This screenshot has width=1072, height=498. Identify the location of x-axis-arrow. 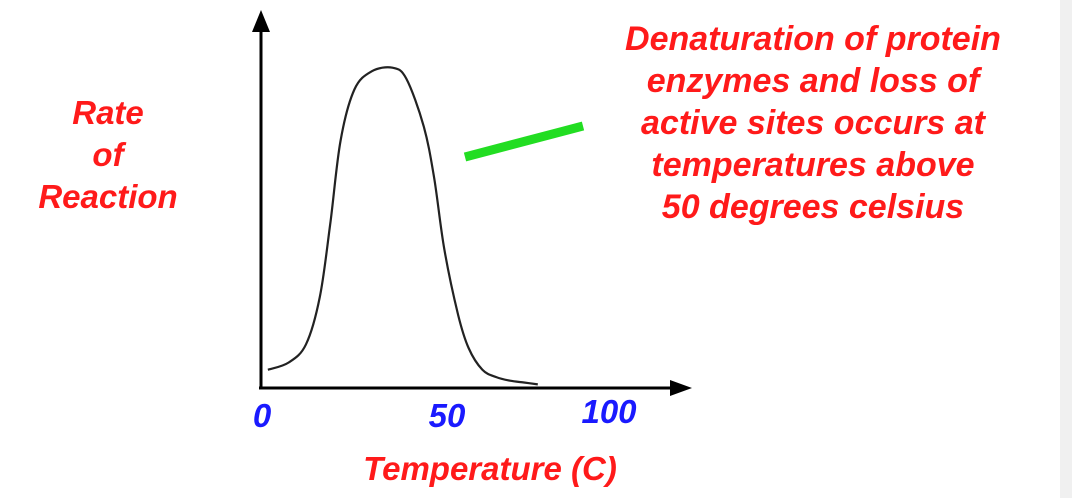
(681, 388).